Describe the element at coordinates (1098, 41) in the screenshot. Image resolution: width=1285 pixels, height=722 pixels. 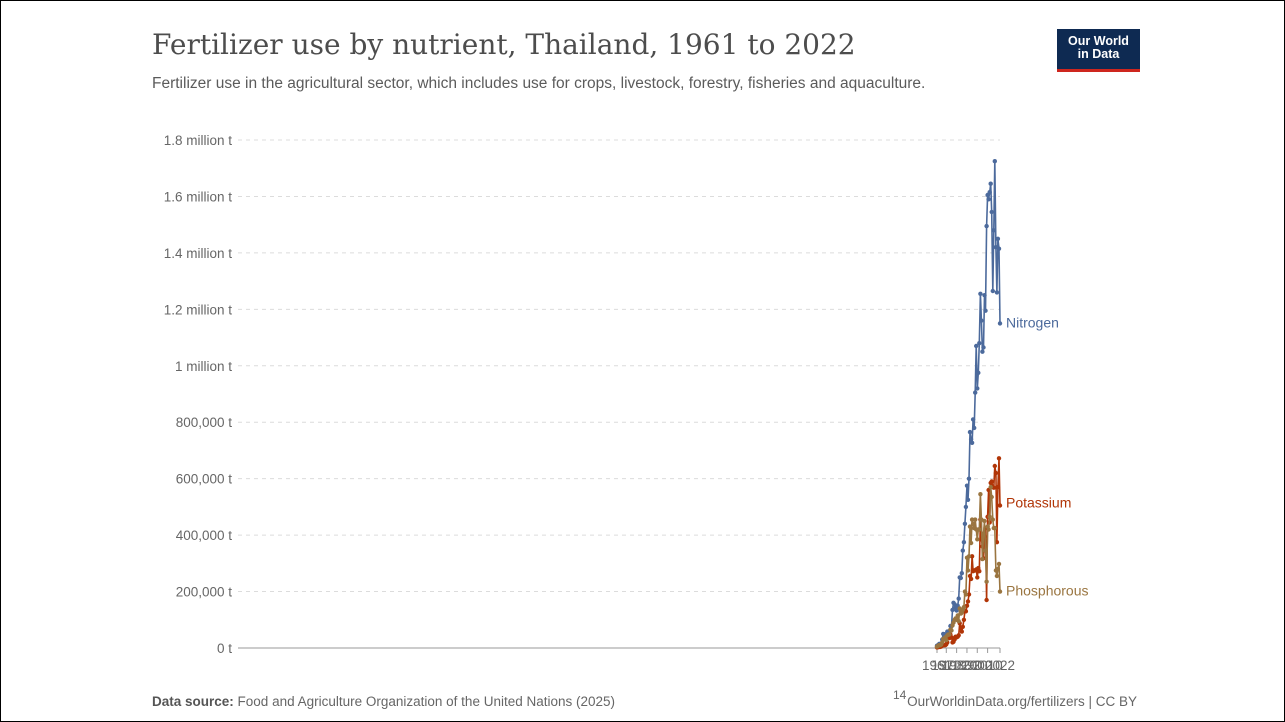
I see `logo-line-1: Our World` at that location.